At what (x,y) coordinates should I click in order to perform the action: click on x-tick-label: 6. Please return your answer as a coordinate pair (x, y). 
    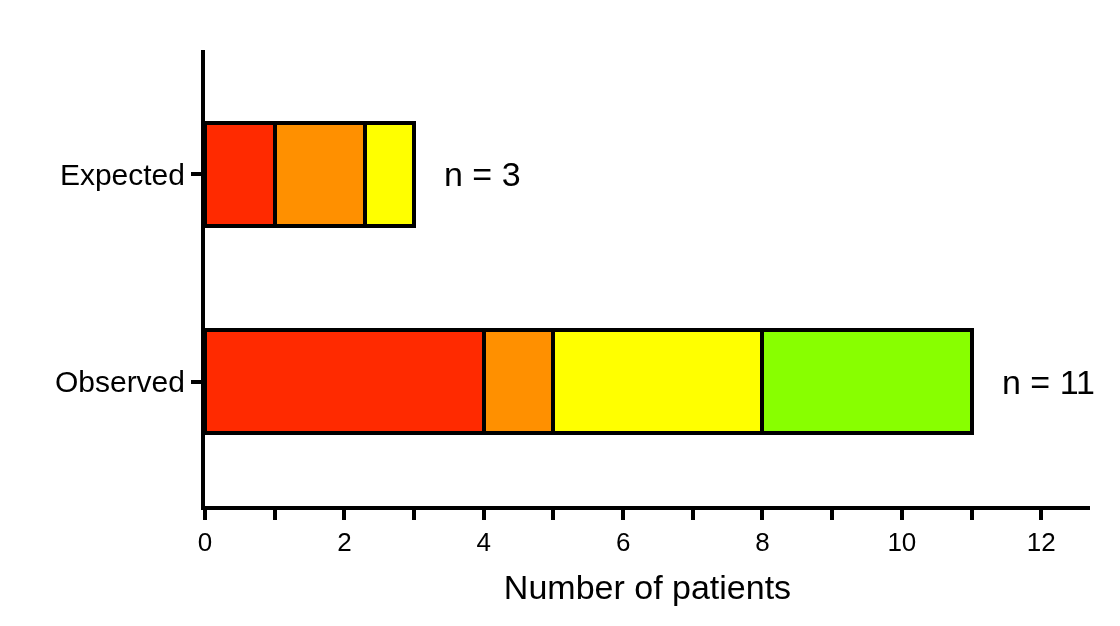
    Looking at the image, I should click on (623, 542).